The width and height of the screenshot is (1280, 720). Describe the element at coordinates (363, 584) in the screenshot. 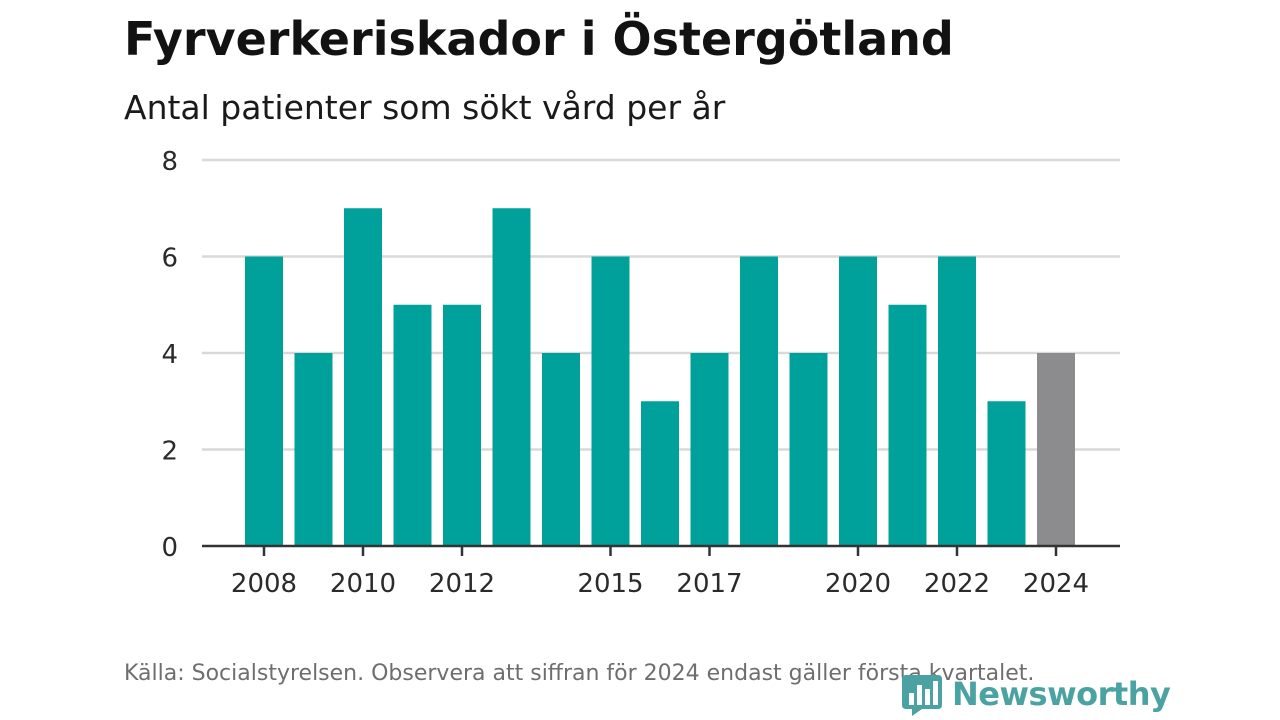

I see `x-tick-label: 2010` at that location.